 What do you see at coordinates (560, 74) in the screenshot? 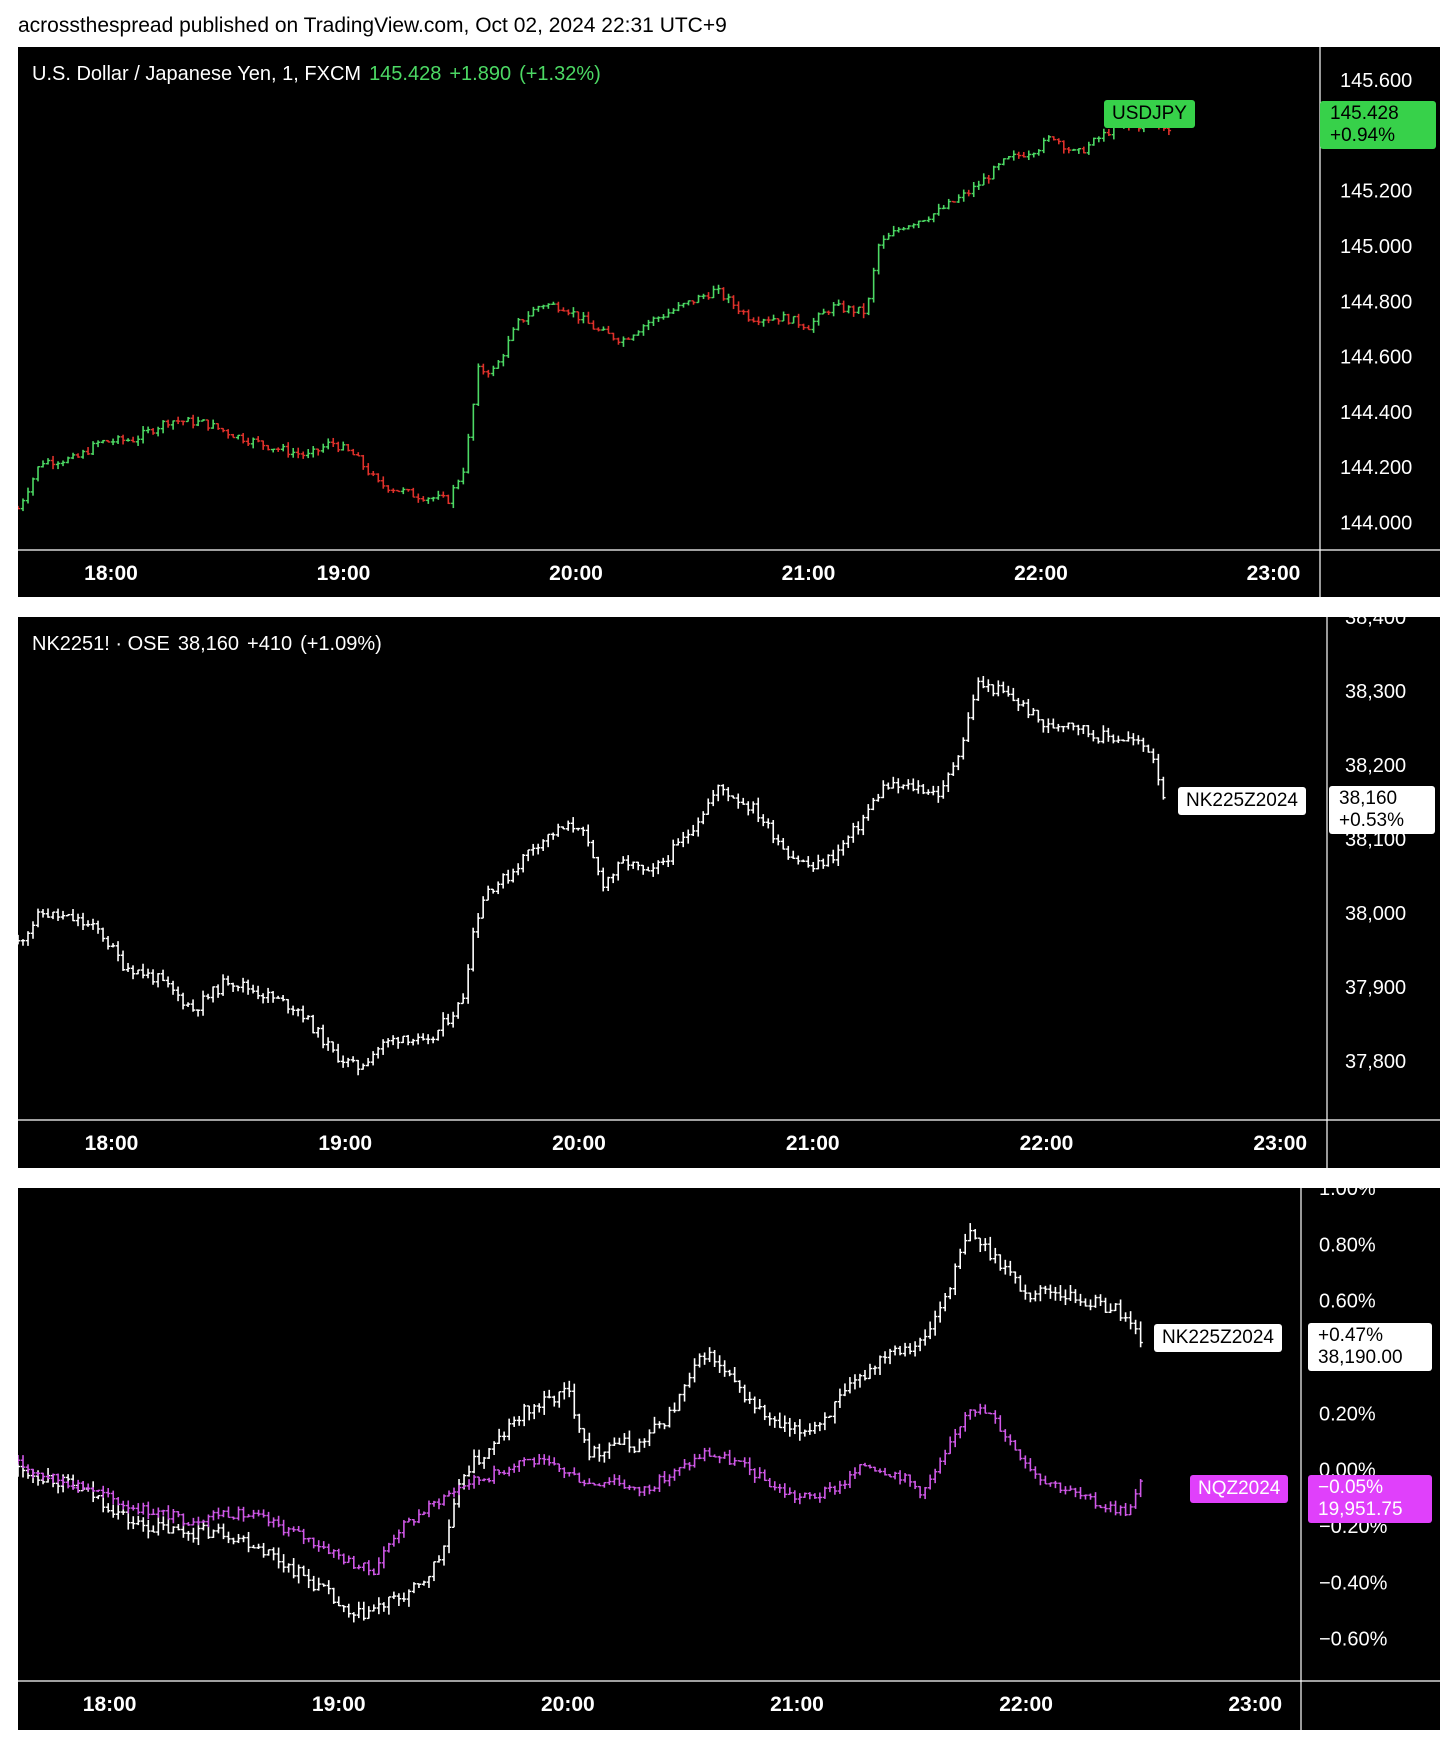
I see `usdjpy-change-pct: (+1.32%)` at bounding box center [560, 74].